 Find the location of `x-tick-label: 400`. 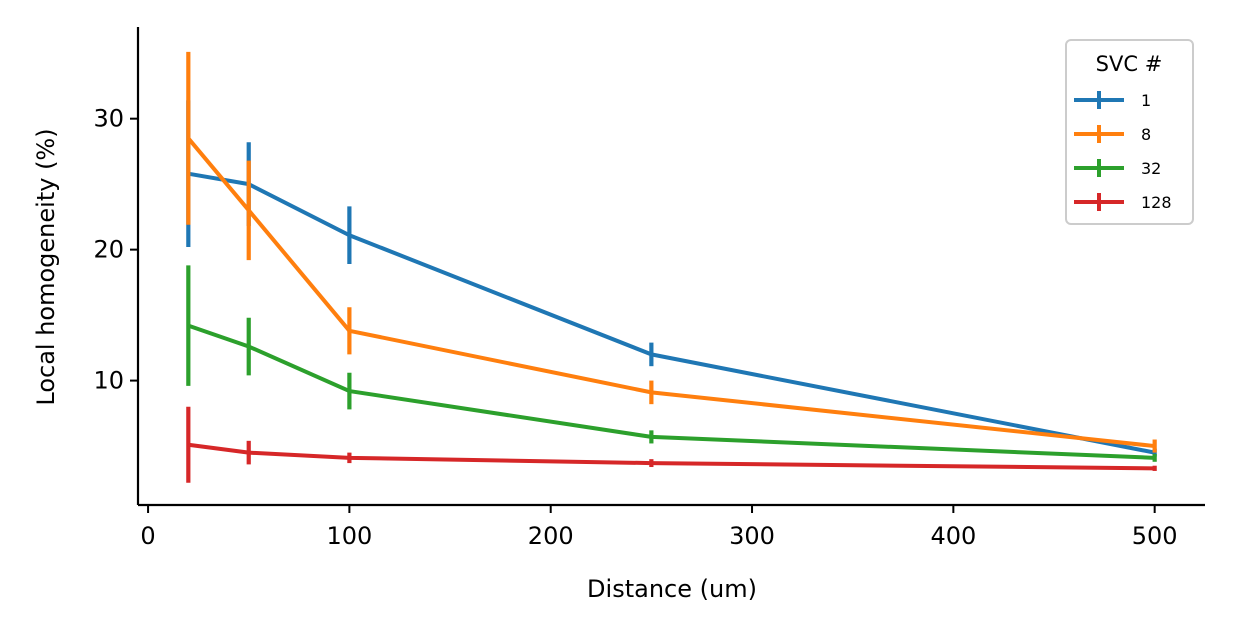

x-tick-label: 400 is located at coordinates (953, 536).